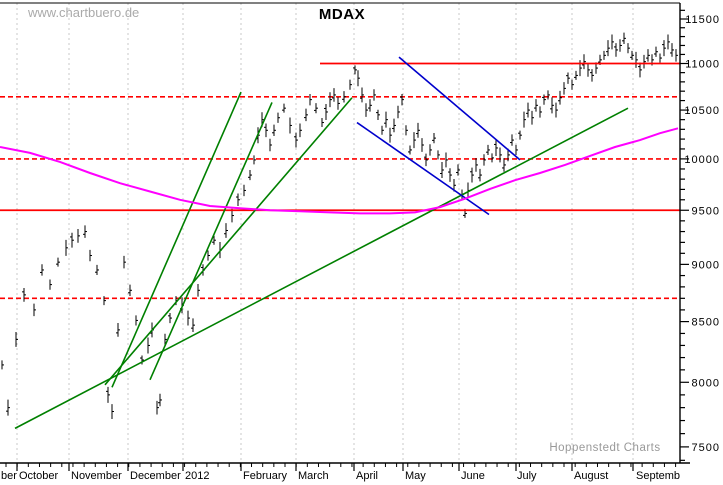 The image size is (723, 485). I want to click on trendline-downtrend-march-june, so click(423, 168).